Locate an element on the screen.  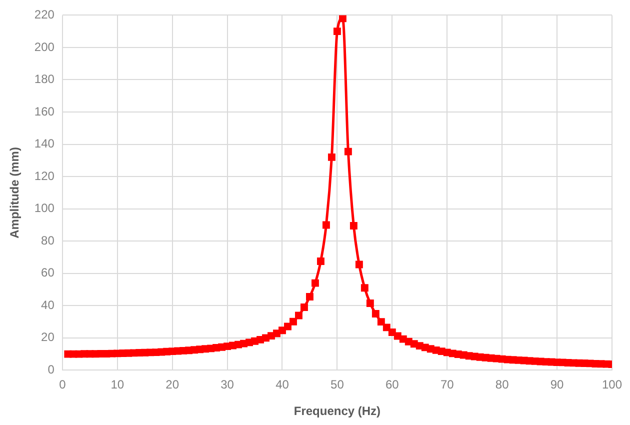
x-axis-title: Frequency (Hz) is located at coordinates (337, 411).